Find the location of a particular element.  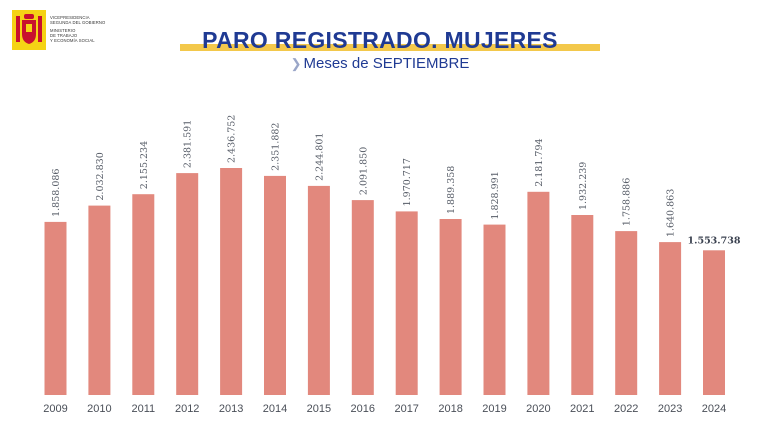

bar-2018 is located at coordinates (450, 307).